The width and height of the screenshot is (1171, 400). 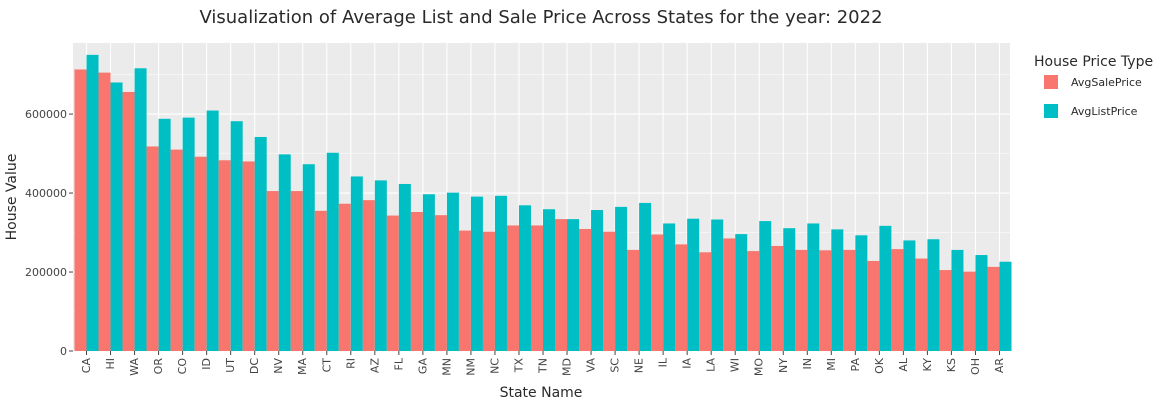 What do you see at coordinates (1051, 82) in the screenshot?
I see `legend-swatch-AvgSalePrice` at bounding box center [1051, 82].